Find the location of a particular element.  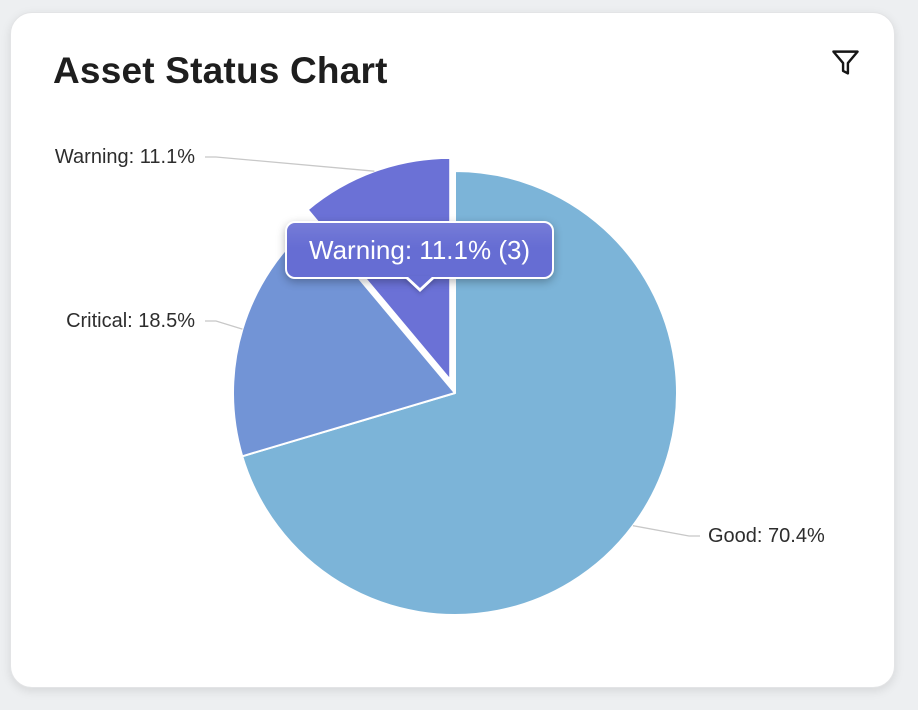

chart-tooltip: Warning: 11.1% (3) is located at coordinates (420, 254).